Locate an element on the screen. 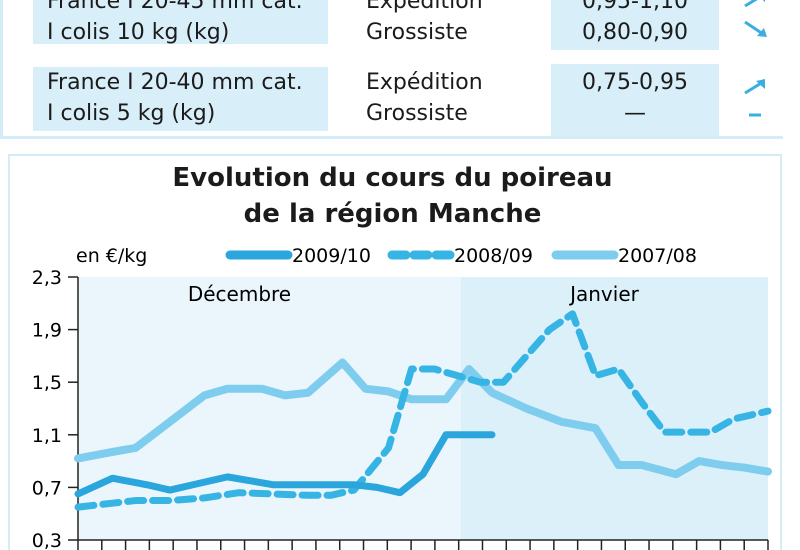  price-line-1: 0,95-1,10 is located at coordinates (635, 7).